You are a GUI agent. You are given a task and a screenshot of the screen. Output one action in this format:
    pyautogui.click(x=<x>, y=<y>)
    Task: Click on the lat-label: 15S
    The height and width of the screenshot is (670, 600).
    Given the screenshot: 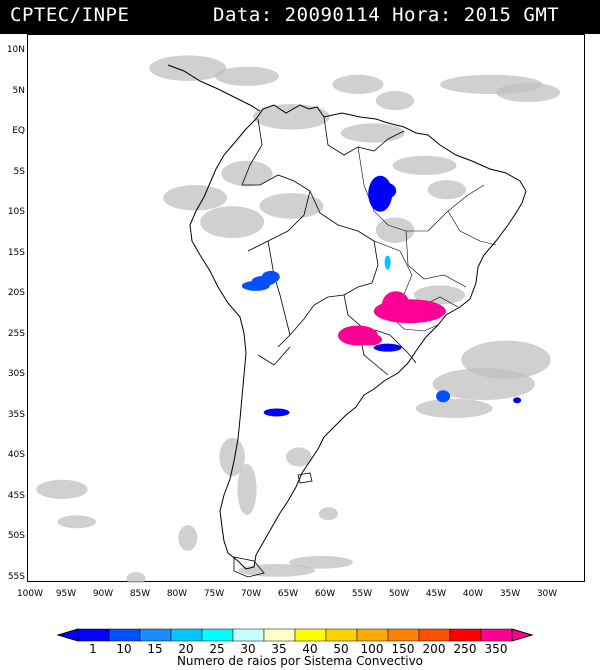 What is the action you would take?
    pyautogui.click(x=16, y=253)
    